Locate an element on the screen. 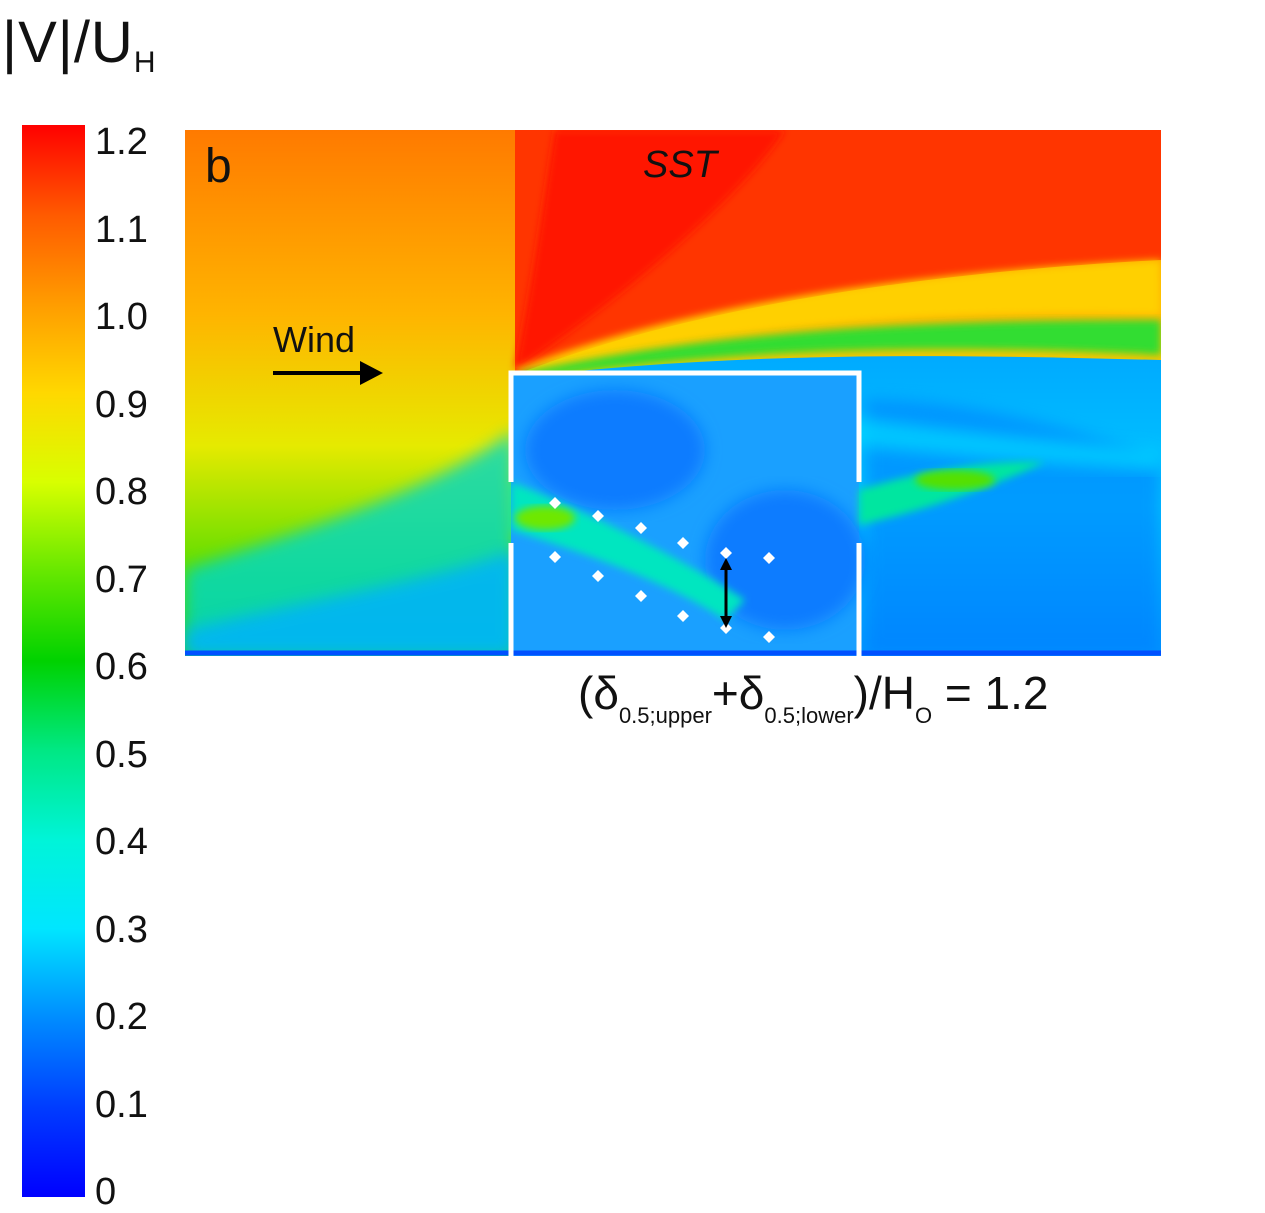 Image resolution: width=1265 pixels, height=1213 pixels. colorbar-tick-label: 1.2 is located at coordinates (121, 142).